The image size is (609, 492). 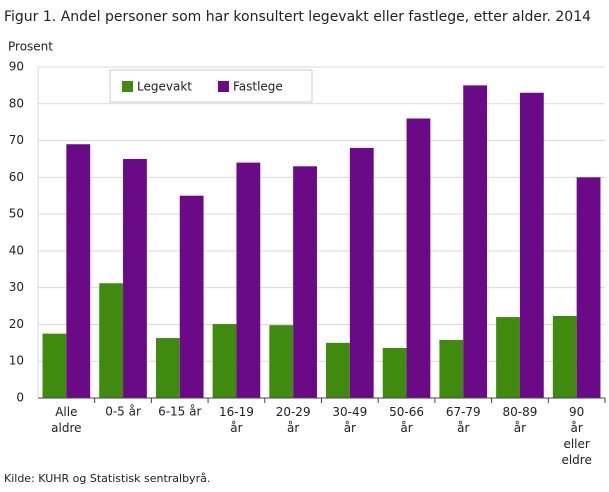 I want to click on x-tick-label: 50-66 år, so click(x=406, y=420).